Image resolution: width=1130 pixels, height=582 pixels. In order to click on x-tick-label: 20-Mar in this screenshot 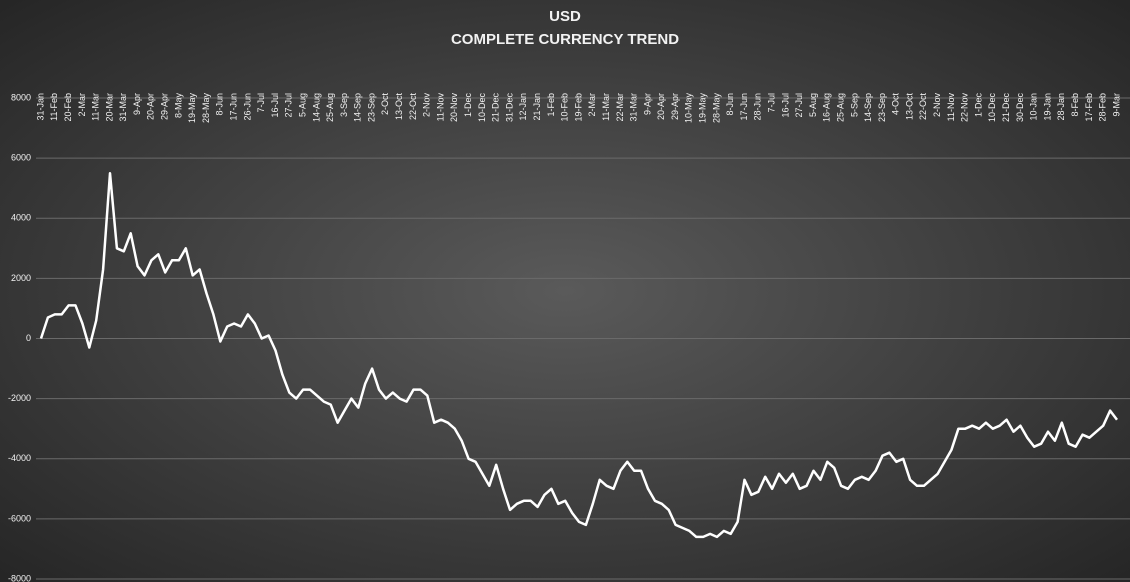, I will do `click(109, 107)`.